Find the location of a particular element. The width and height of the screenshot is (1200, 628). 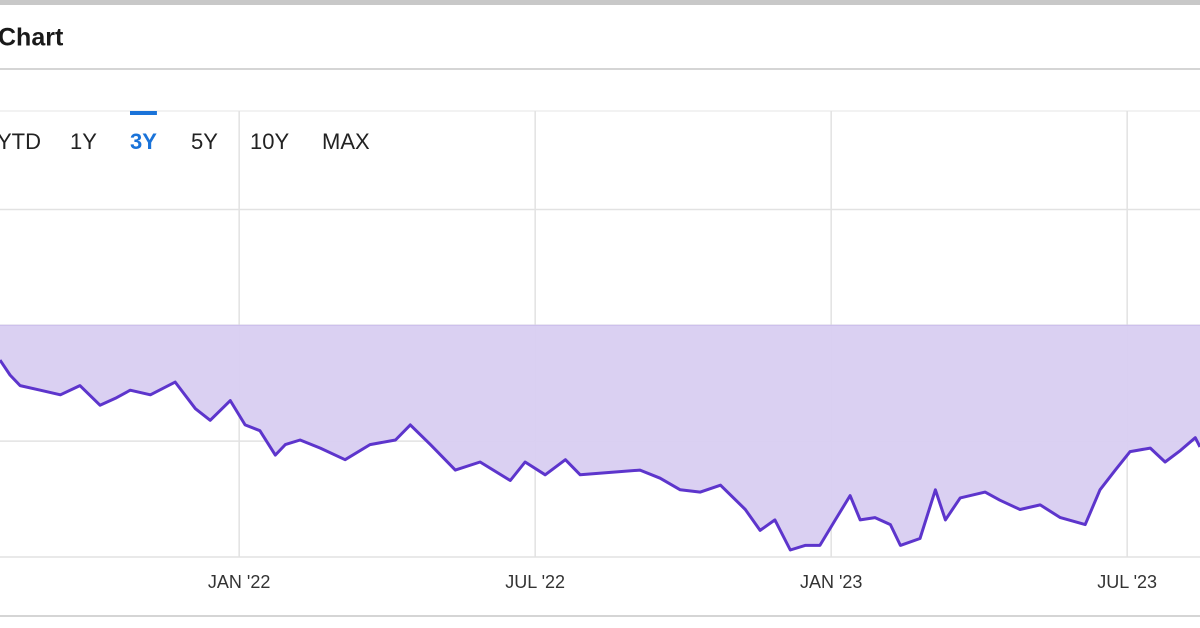

x-tick-label: JUL '22 is located at coordinates (535, 582).